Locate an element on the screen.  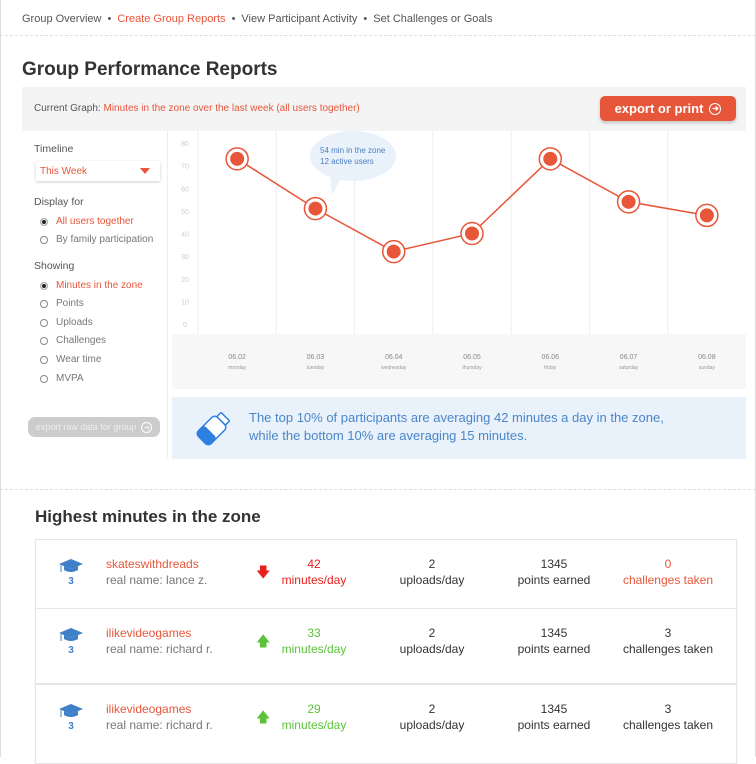
y-axis-area is located at coordinates (185, 232).